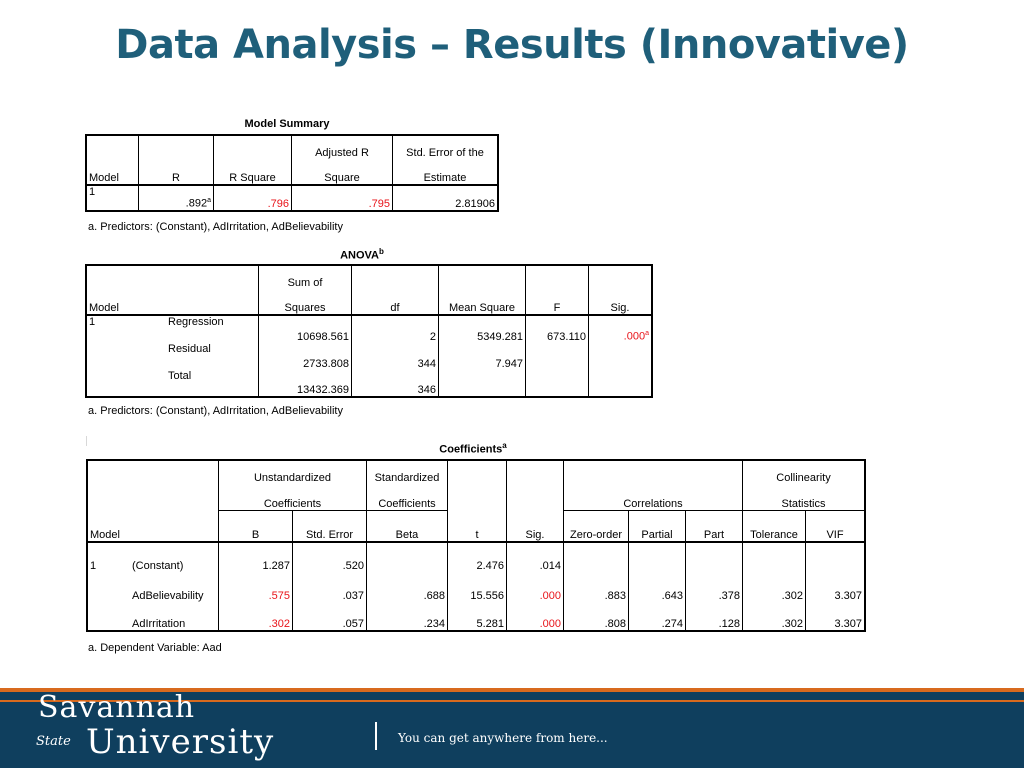  Describe the element at coordinates (158, 566) in the screenshot. I see `cell-predictor: (Constant)` at that location.